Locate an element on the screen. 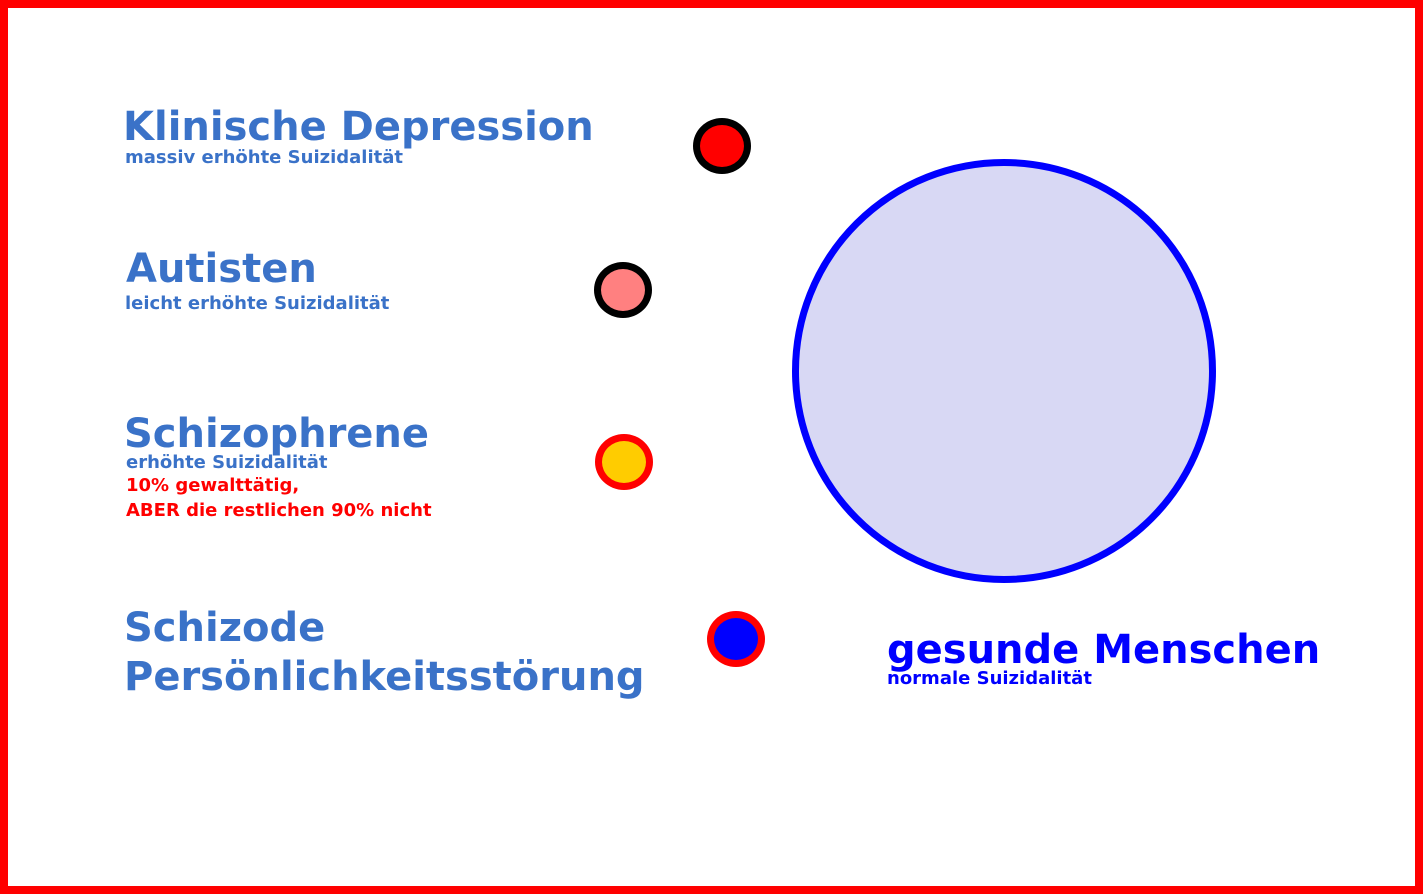 The image size is (1423, 894). schizoid-title-line1: Schizode is located at coordinates (225, 628).